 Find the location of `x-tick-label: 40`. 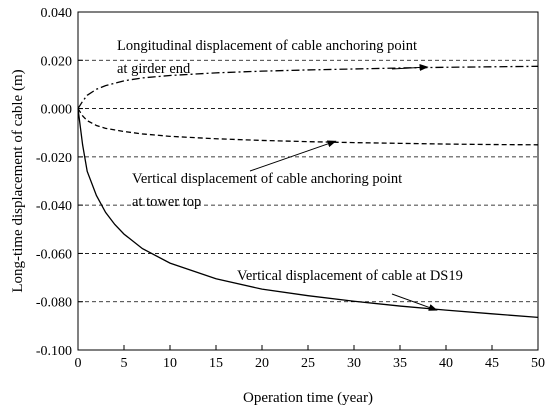

x-tick-label: 40 is located at coordinates (446, 363).